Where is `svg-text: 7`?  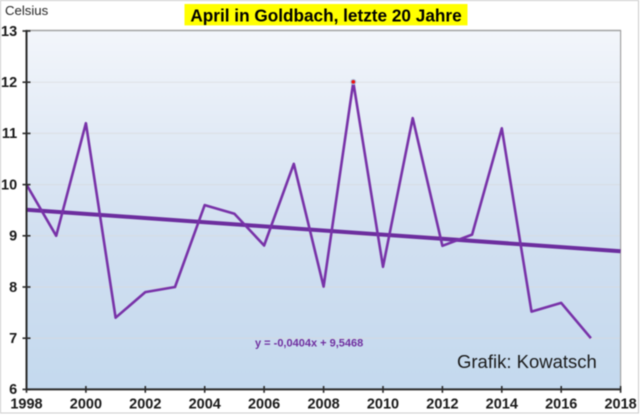
svg-text: 7 is located at coordinates (13, 339).